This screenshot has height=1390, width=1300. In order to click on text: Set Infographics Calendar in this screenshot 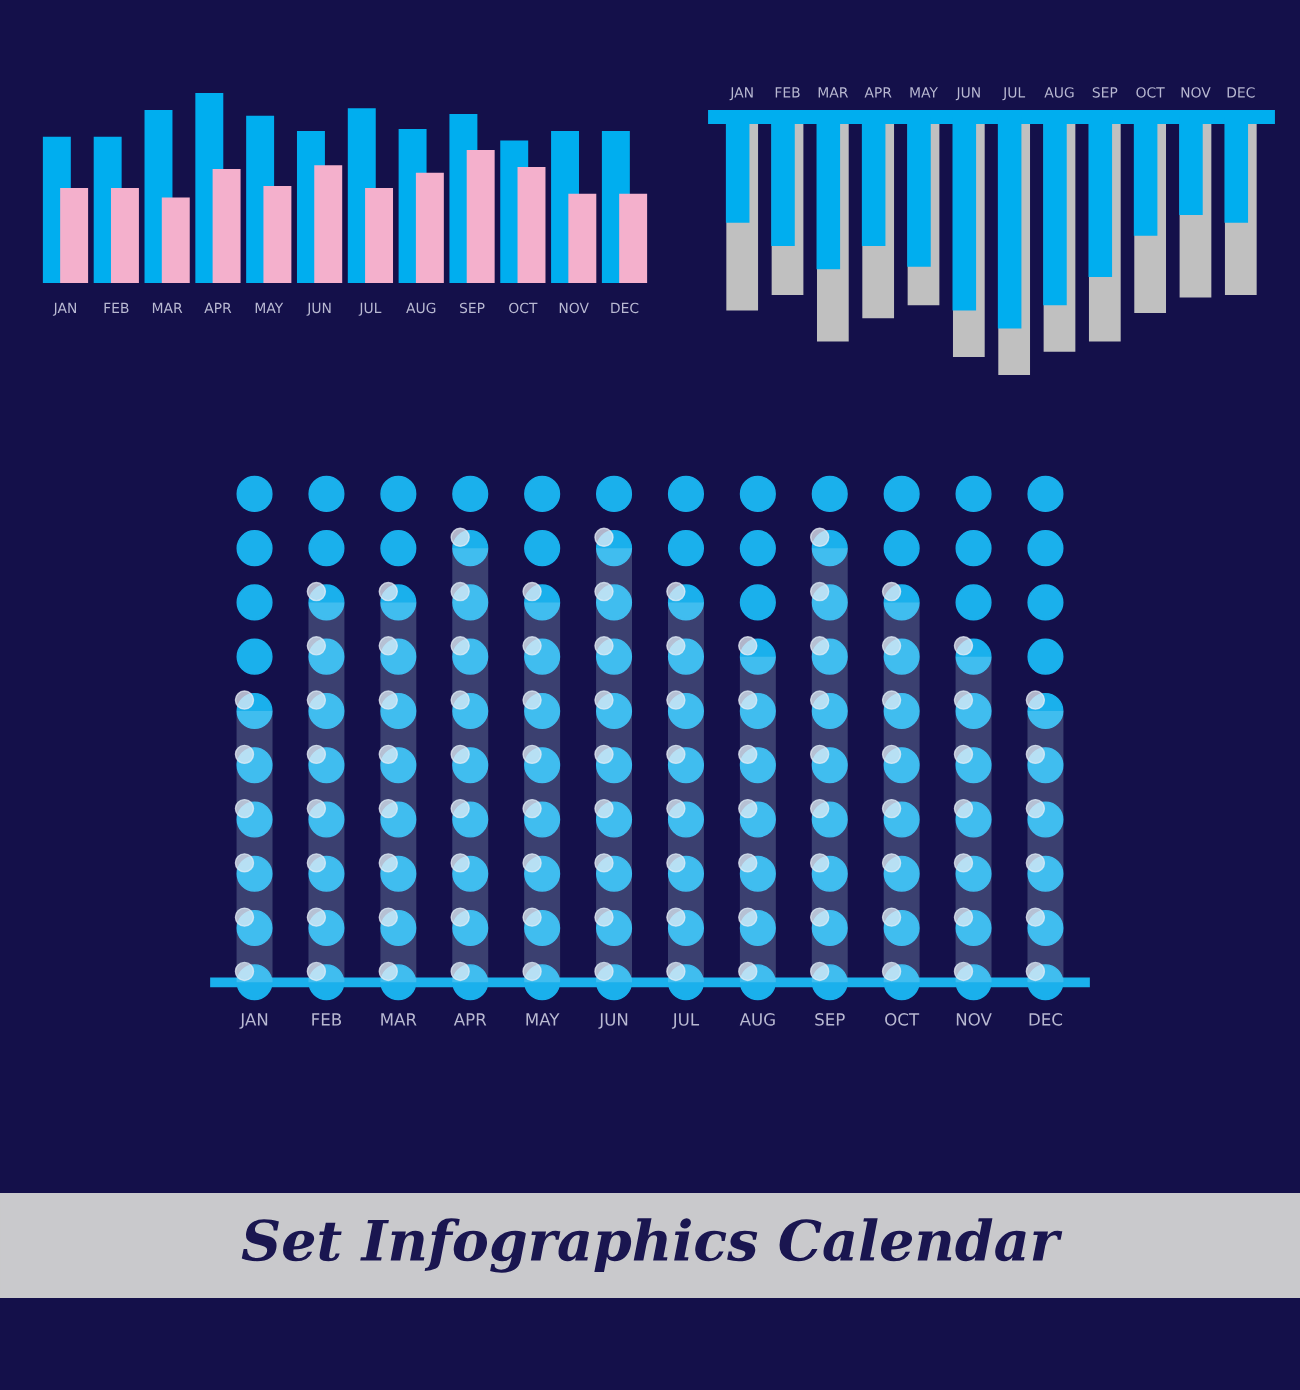, I will do `click(652, 1245)`.